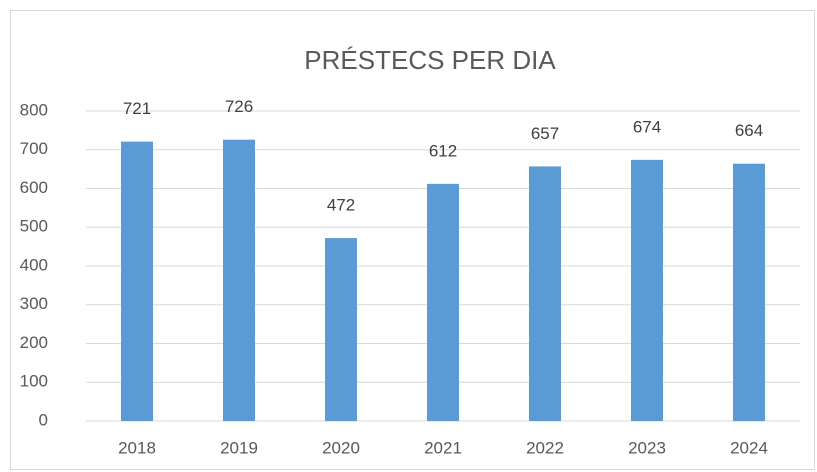 The height and width of the screenshot is (472, 817). What do you see at coordinates (34, 264) in the screenshot?
I see `y-tick-label: 400` at bounding box center [34, 264].